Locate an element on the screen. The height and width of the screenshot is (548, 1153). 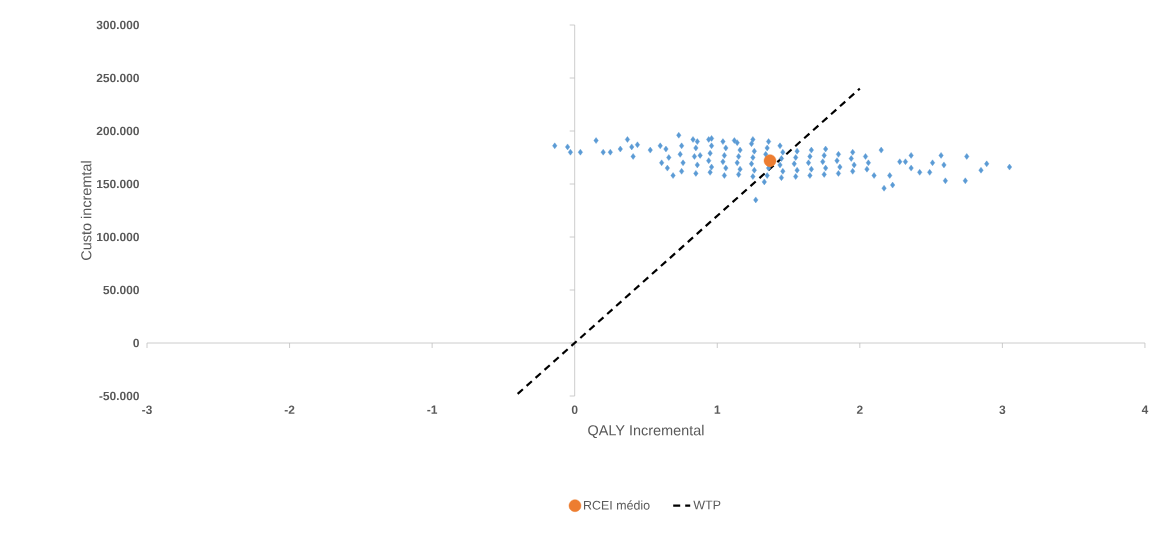
y-tick-label: 50.000 is located at coordinates (121, 290).